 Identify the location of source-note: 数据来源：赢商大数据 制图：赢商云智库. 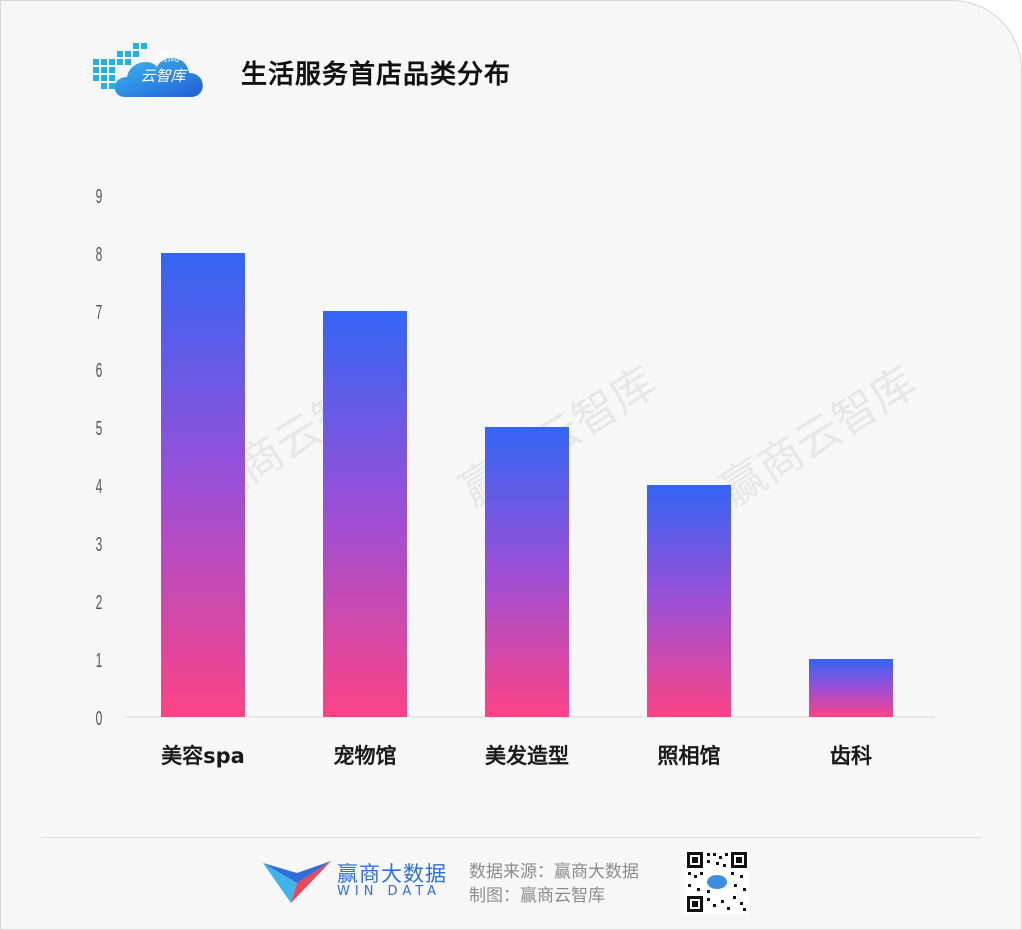
(554, 884).